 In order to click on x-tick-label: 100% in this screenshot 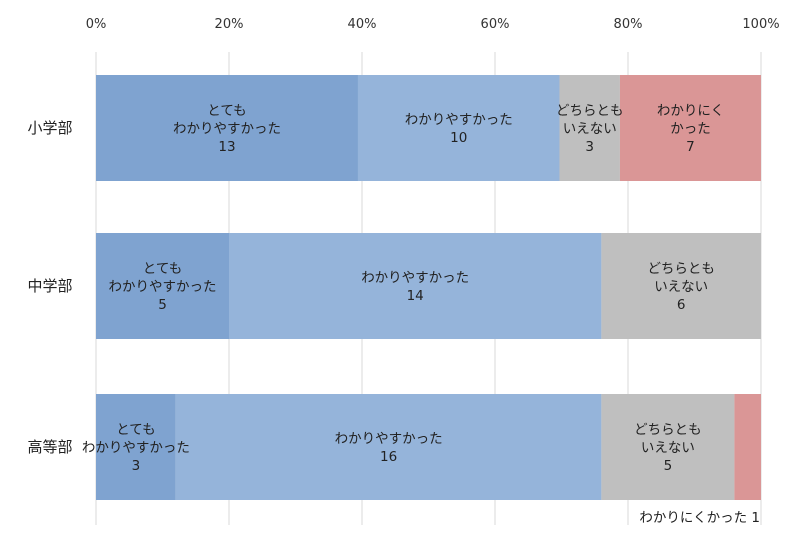, I will do `click(760, 24)`.